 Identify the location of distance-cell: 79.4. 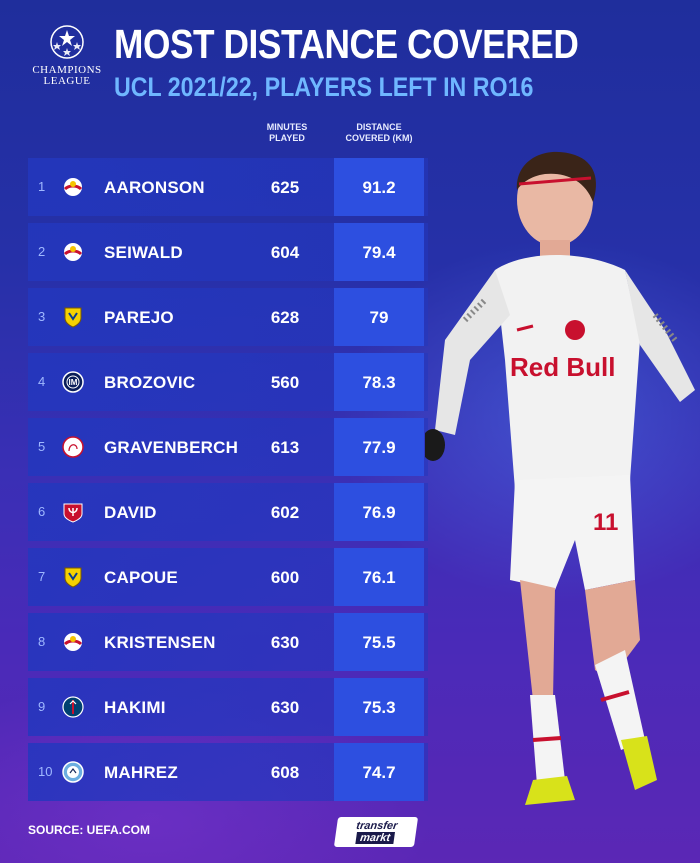
(379, 252).